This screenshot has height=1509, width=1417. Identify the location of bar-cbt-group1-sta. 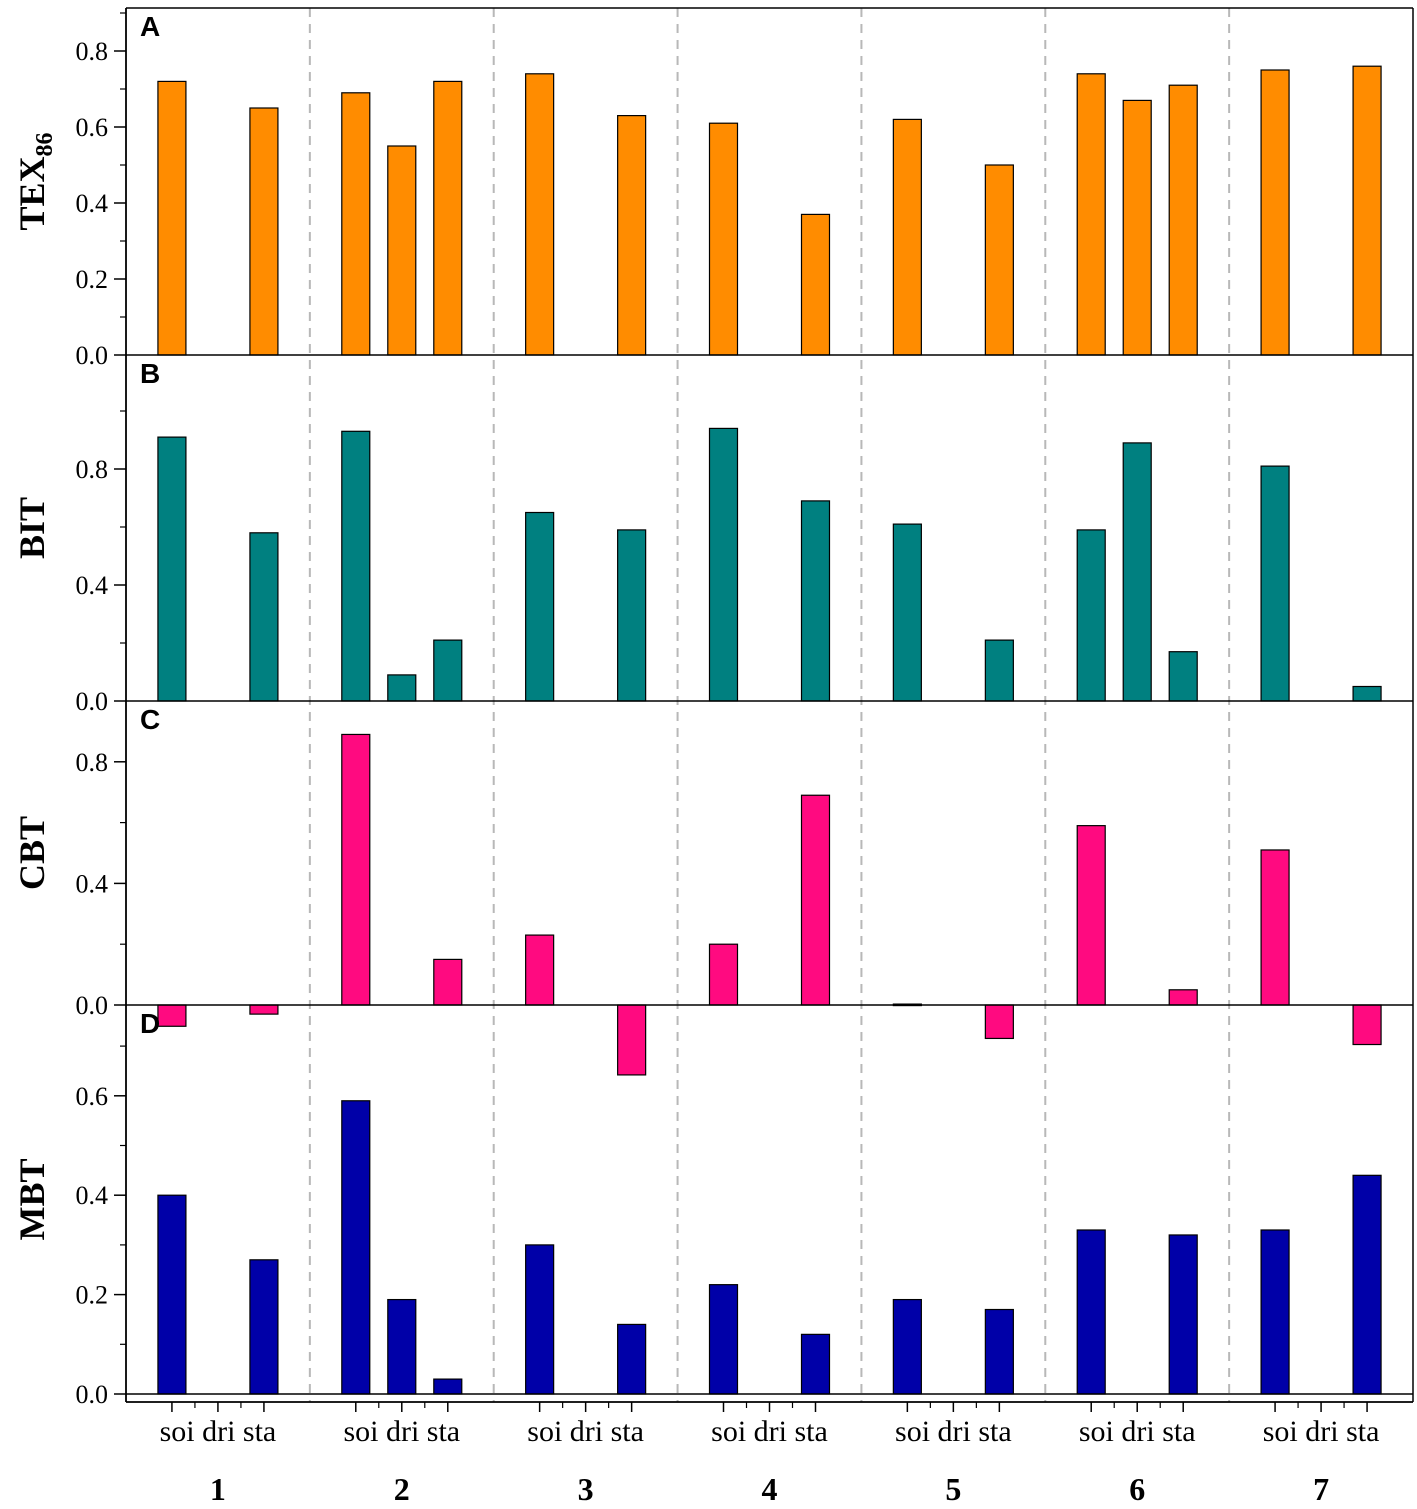
(264, 1009).